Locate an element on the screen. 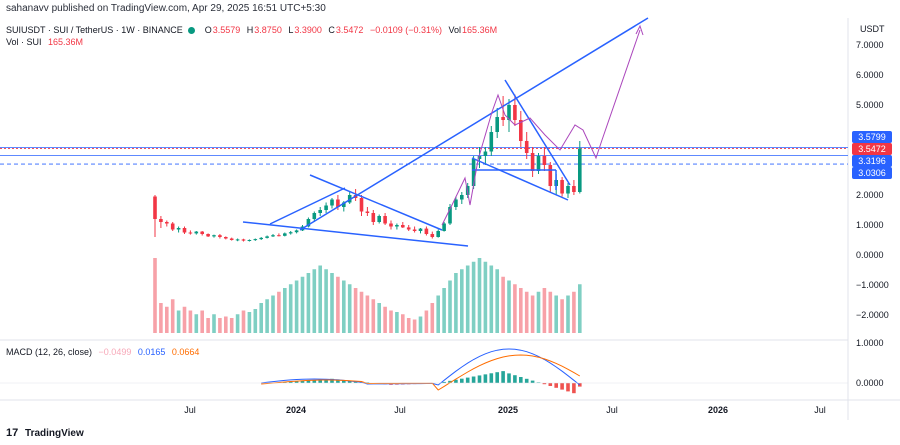 The width and height of the screenshot is (900, 445). market-status-icon is located at coordinates (191, 30).